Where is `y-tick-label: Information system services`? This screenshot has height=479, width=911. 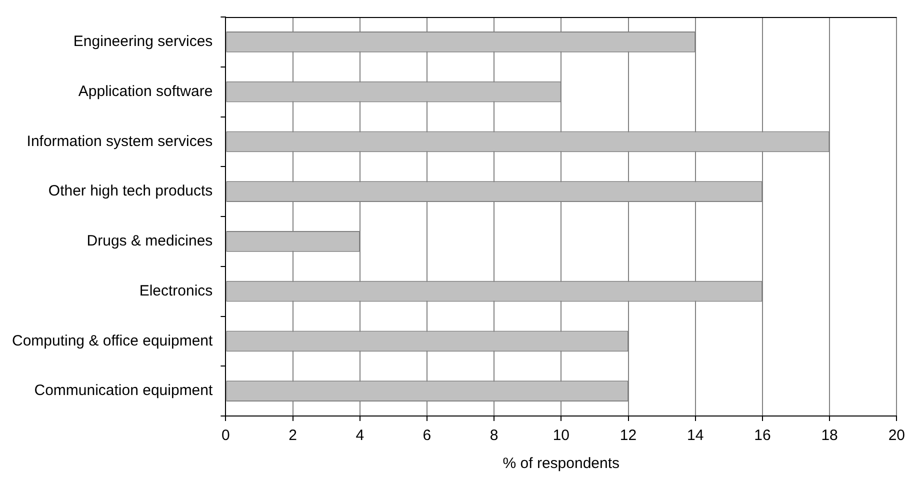 y-tick-label: Information system services is located at coordinates (119, 141).